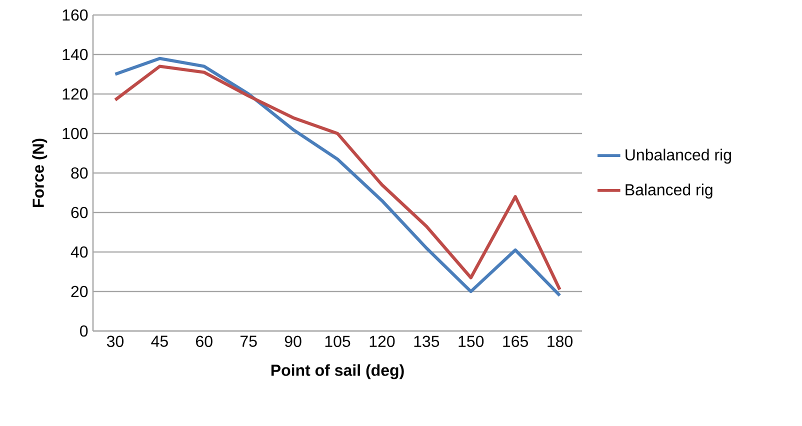  Describe the element at coordinates (471, 342) in the screenshot. I see `x-tick-label: 150` at that location.